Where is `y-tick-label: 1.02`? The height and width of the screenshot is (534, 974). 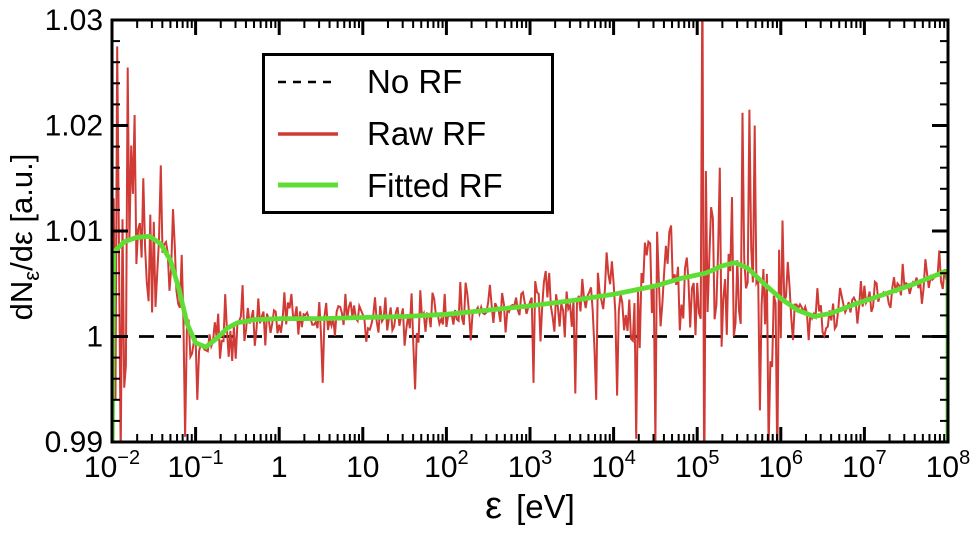 y-tick-label: 1.02 is located at coordinates (74, 126).